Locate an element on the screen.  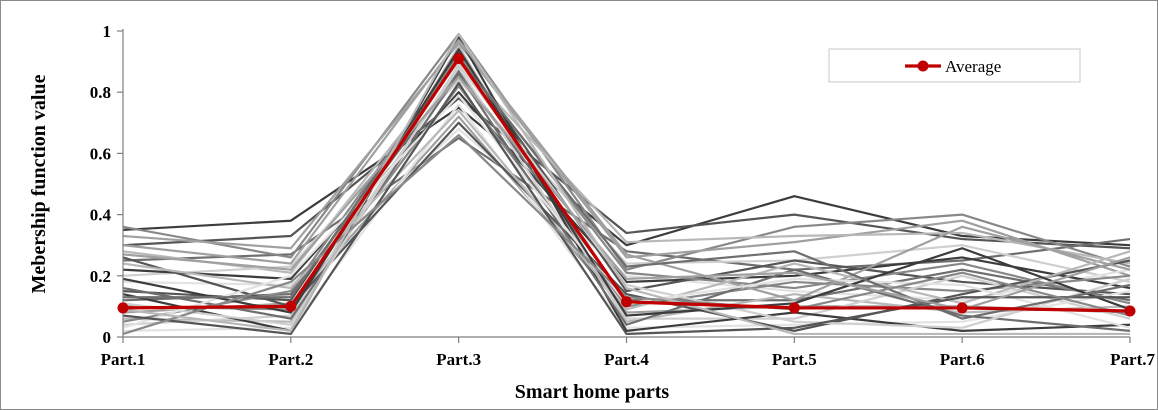
y-axis-title: Mebership function value is located at coordinates (39, 183).